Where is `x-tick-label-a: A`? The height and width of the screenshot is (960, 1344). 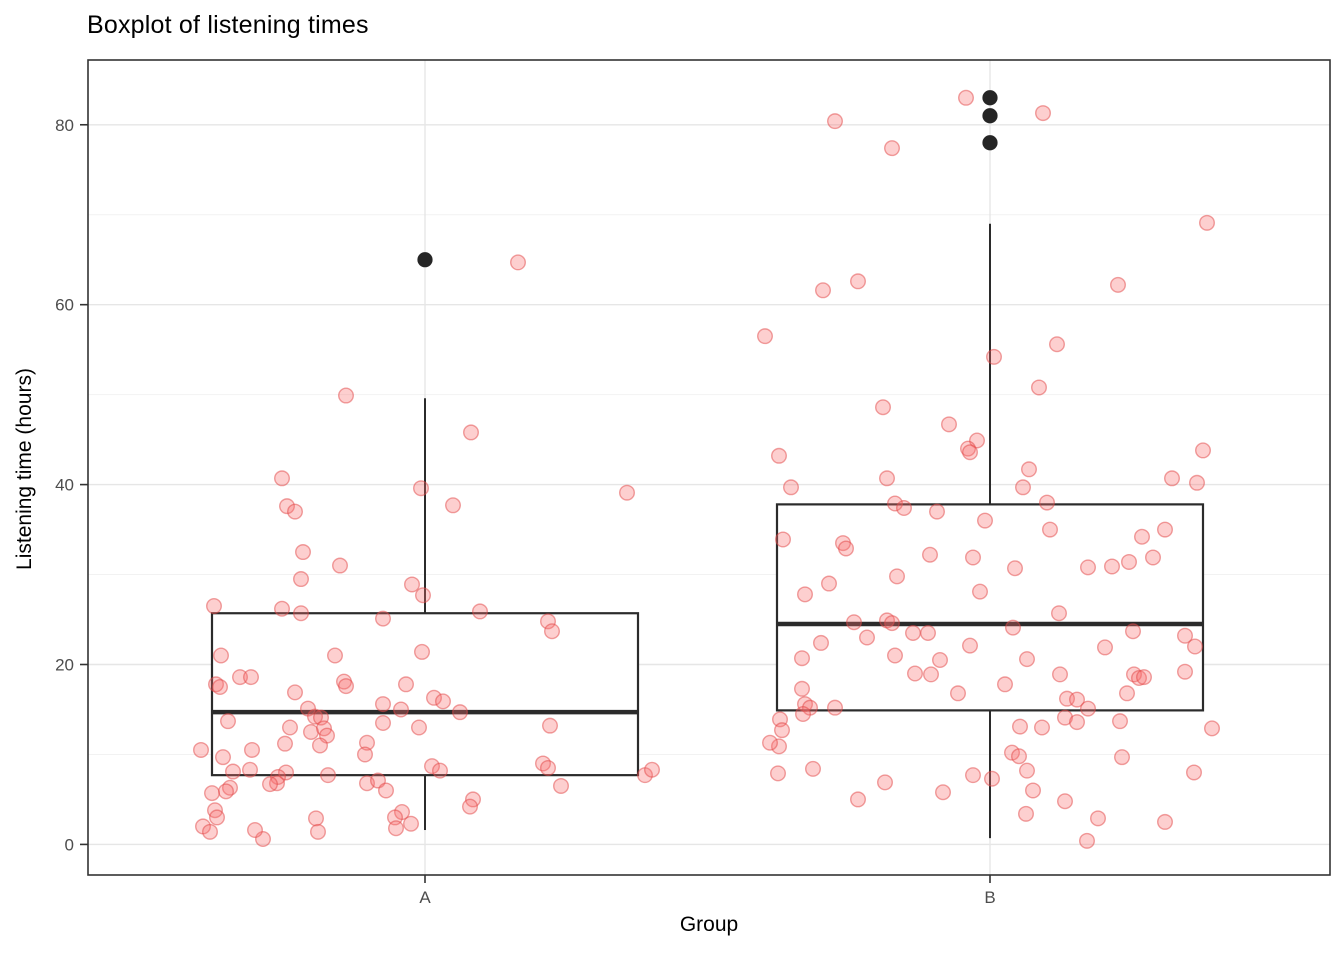 x-tick-label-a: A is located at coordinates (425, 897).